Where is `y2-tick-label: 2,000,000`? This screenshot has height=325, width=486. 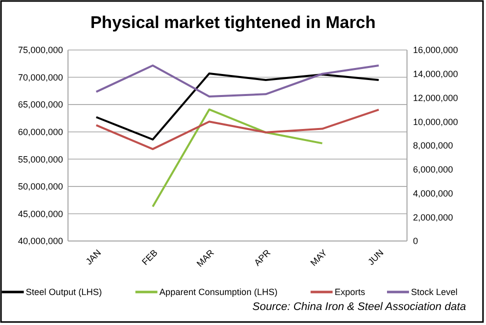
y2-tick-label: 2,000,000 is located at coordinates (433, 217).